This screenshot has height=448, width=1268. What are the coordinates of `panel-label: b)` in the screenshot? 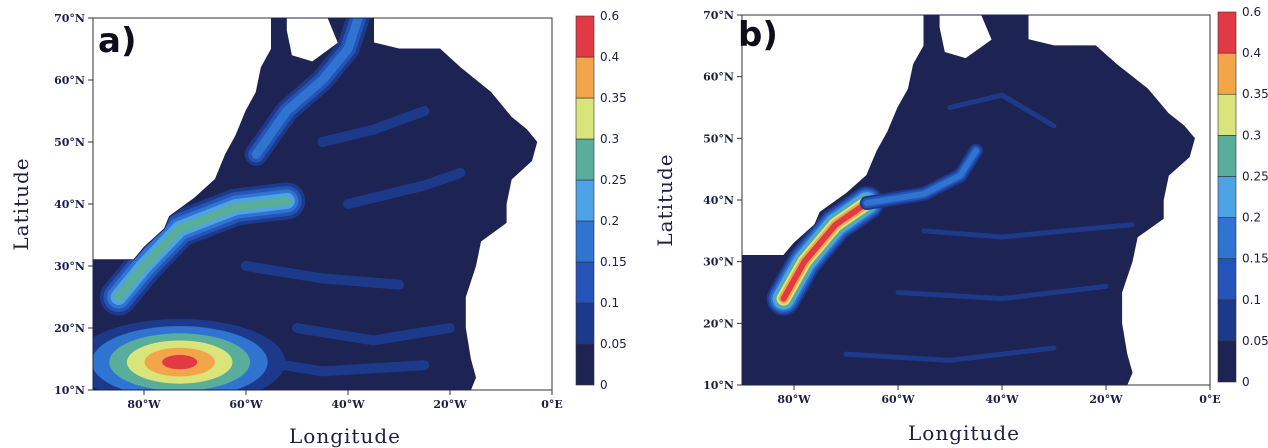 It's located at (758, 35).